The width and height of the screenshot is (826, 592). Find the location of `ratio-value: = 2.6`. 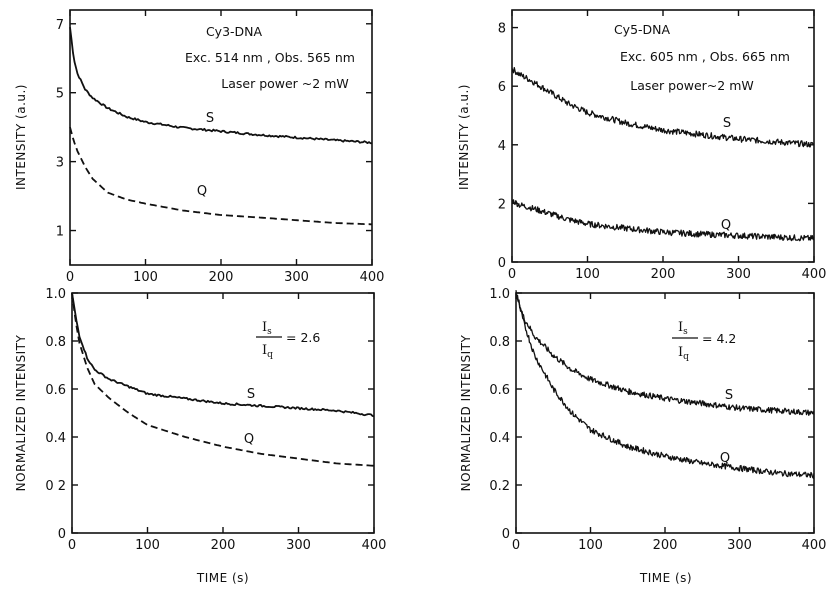

ratio-value: = 2.6 is located at coordinates (303, 337).